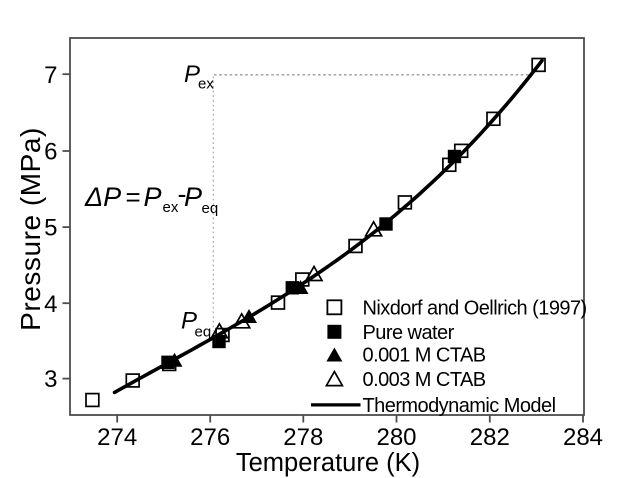 The image size is (633, 478). Describe the element at coordinates (50, 152) in the screenshot. I see `svg-text: 6` at that location.